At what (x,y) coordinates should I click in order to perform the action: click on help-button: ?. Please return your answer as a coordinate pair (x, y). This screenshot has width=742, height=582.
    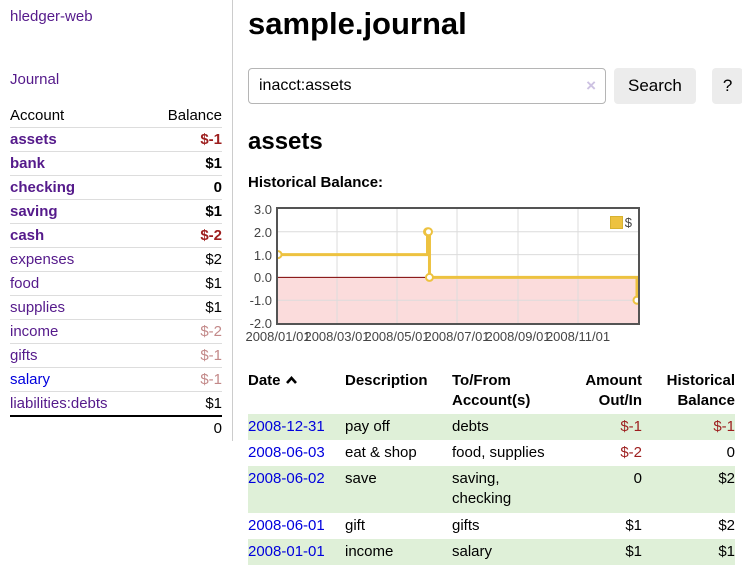
    Looking at the image, I should click on (726, 86).